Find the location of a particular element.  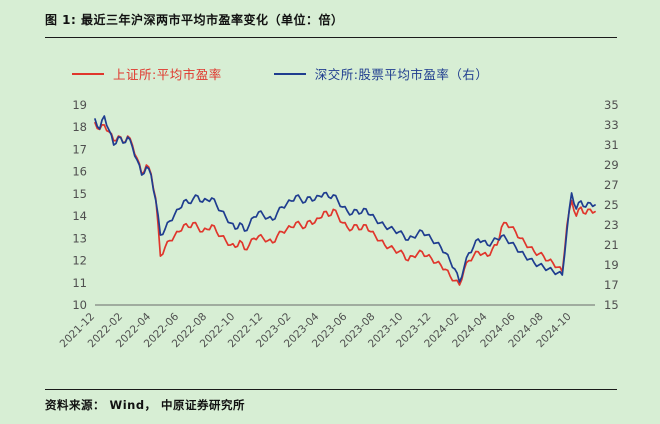

svg-text: 14 is located at coordinates (79, 216).